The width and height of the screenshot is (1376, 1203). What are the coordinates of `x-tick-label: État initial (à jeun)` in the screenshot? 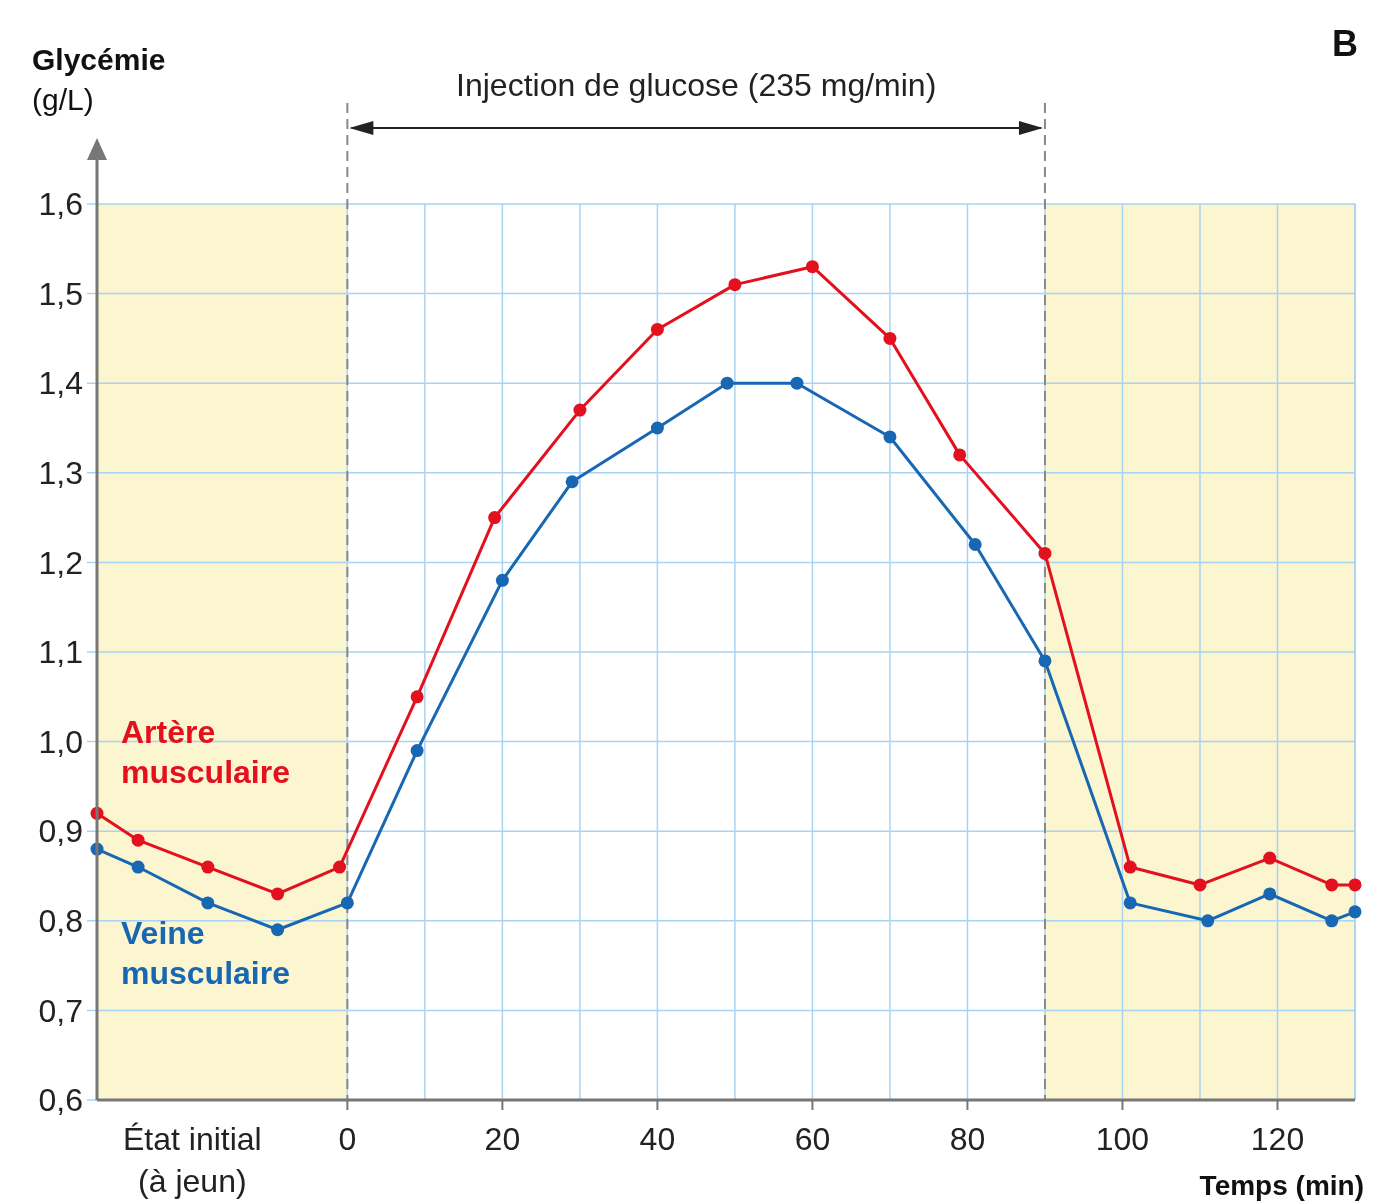 It's located at (192, 1160).